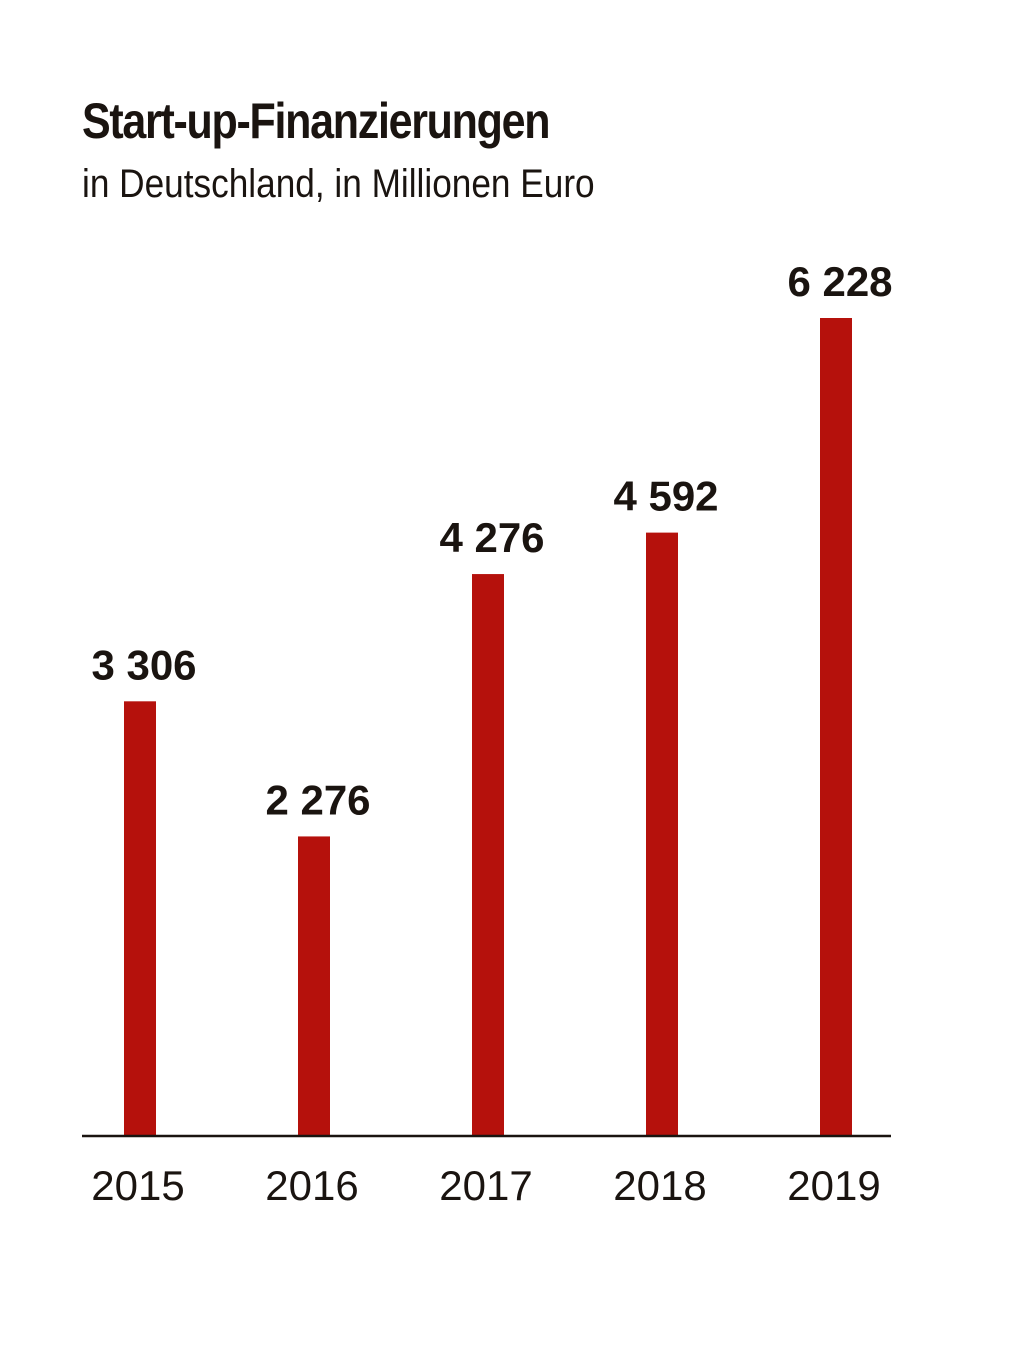 This screenshot has width=1024, height=1365. I want to click on bar-2019, so click(836, 726).